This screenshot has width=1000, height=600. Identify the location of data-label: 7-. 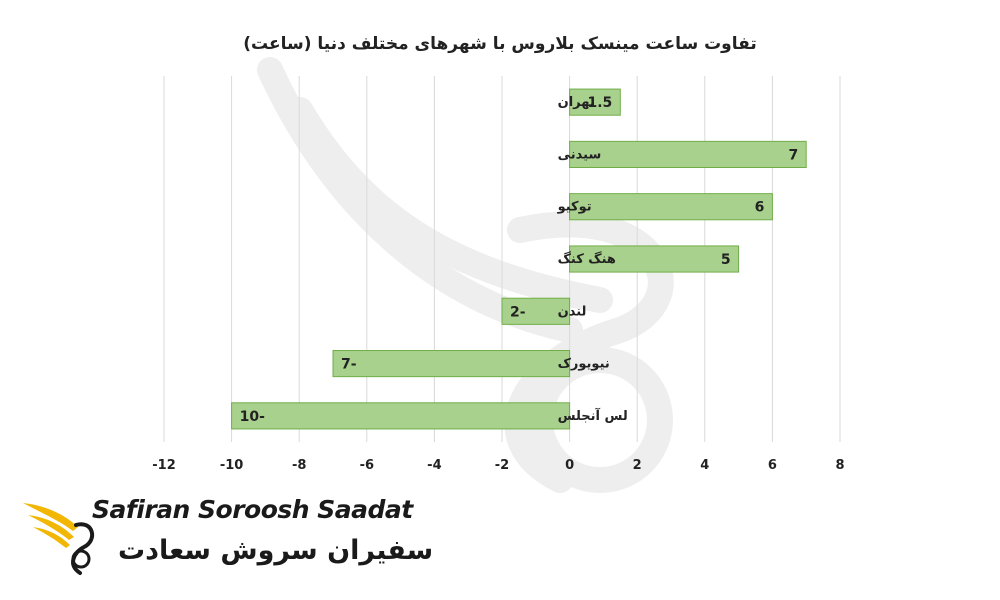
(349, 365).